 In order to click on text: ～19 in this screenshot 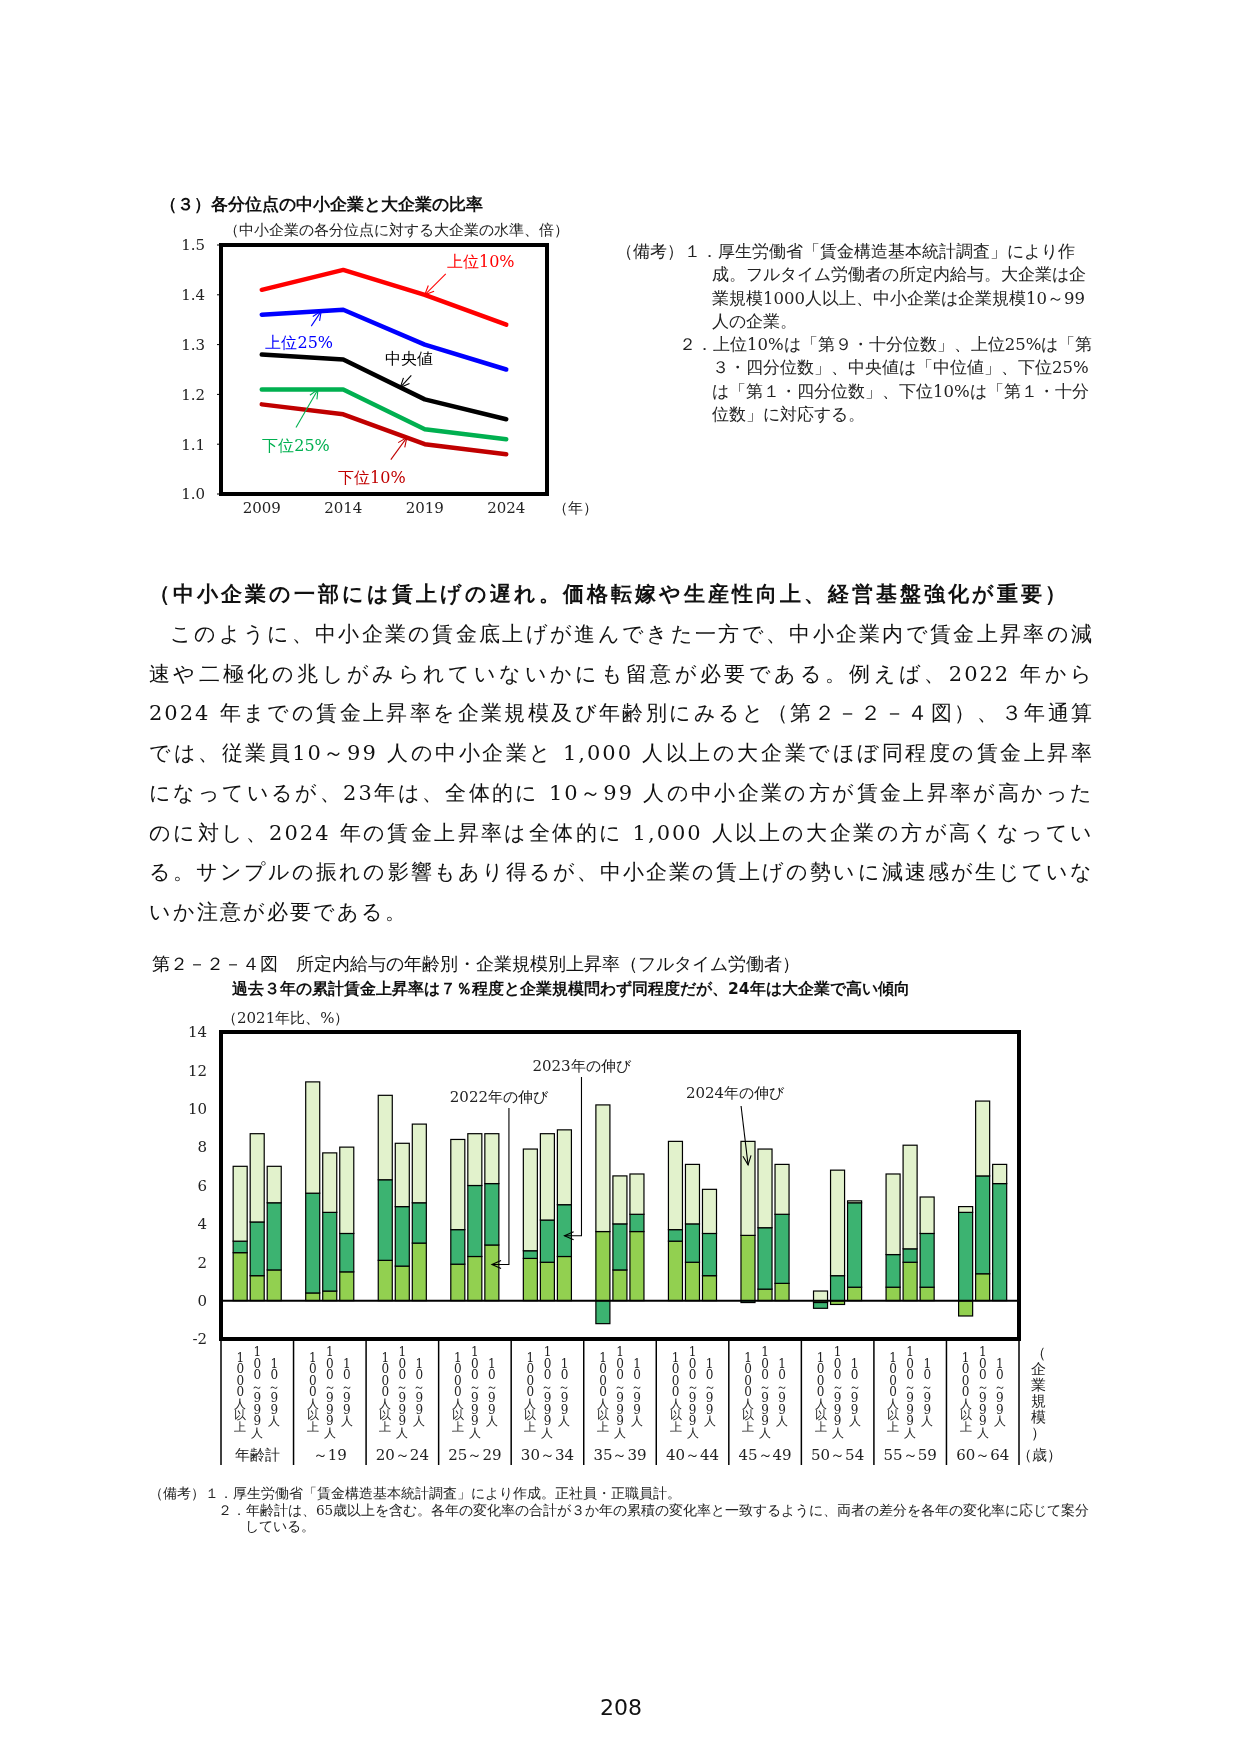, I will do `click(329, 1455)`.